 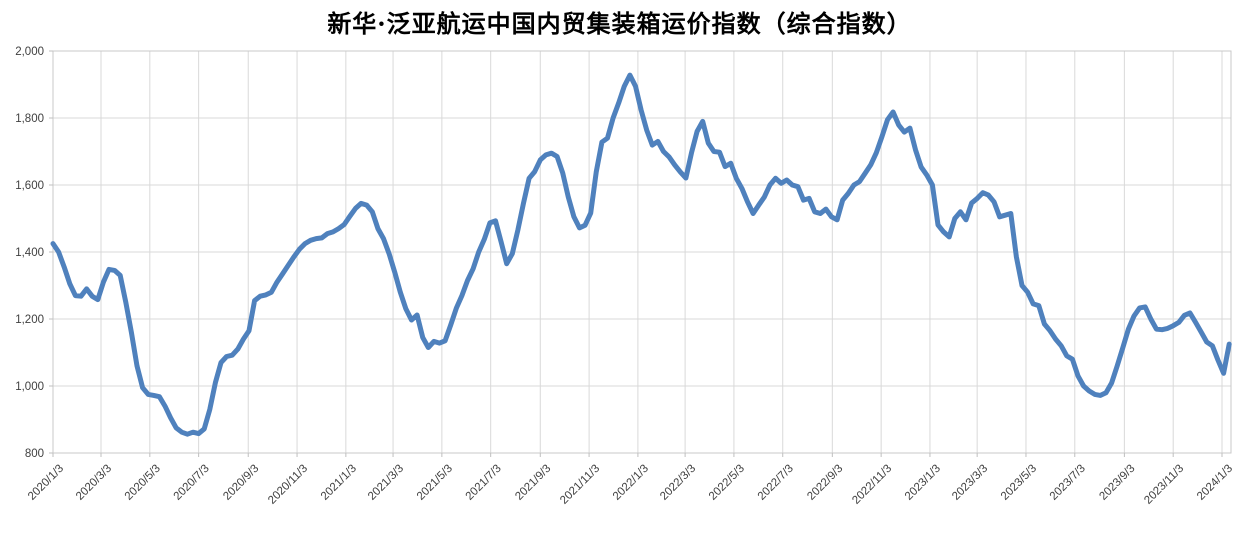 I want to click on x-tick-label: 2020/3/3, so click(x=94, y=483).